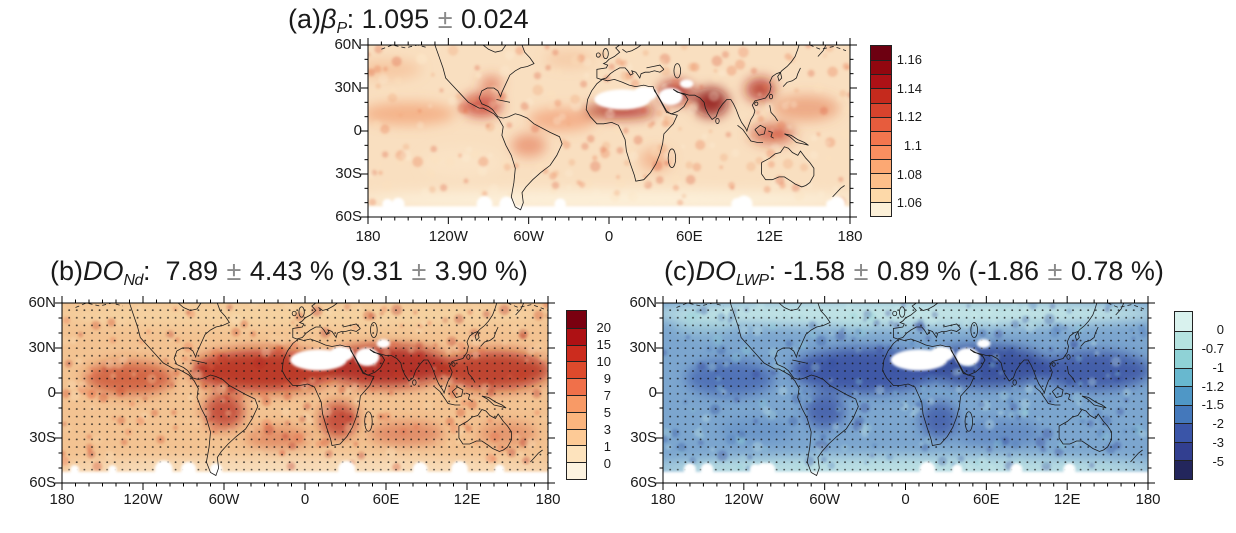 Image resolution: width=1236 pixels, height=533 pixels. What do you see at coordinates (909, 203) in the screenshot?
I see `colorbar-tick-label: 1.06` at bounding box center [909, 203].